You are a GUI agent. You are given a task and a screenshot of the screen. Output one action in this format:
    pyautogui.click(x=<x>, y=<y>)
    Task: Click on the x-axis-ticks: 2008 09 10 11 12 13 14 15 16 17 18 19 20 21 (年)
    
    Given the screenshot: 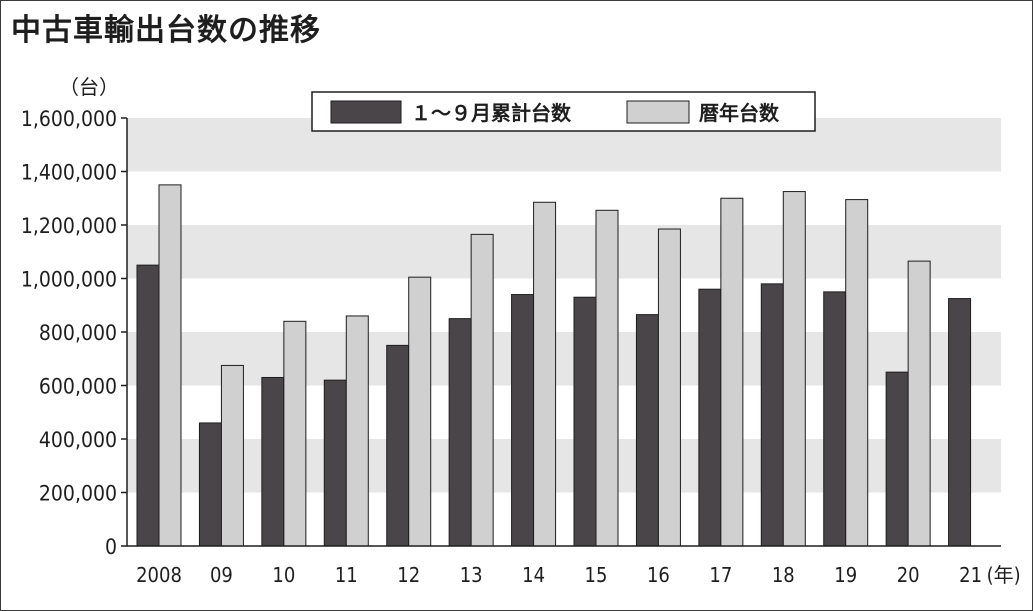 What is the action you would take?
    pyautogui.click(x=578, y=575)
    